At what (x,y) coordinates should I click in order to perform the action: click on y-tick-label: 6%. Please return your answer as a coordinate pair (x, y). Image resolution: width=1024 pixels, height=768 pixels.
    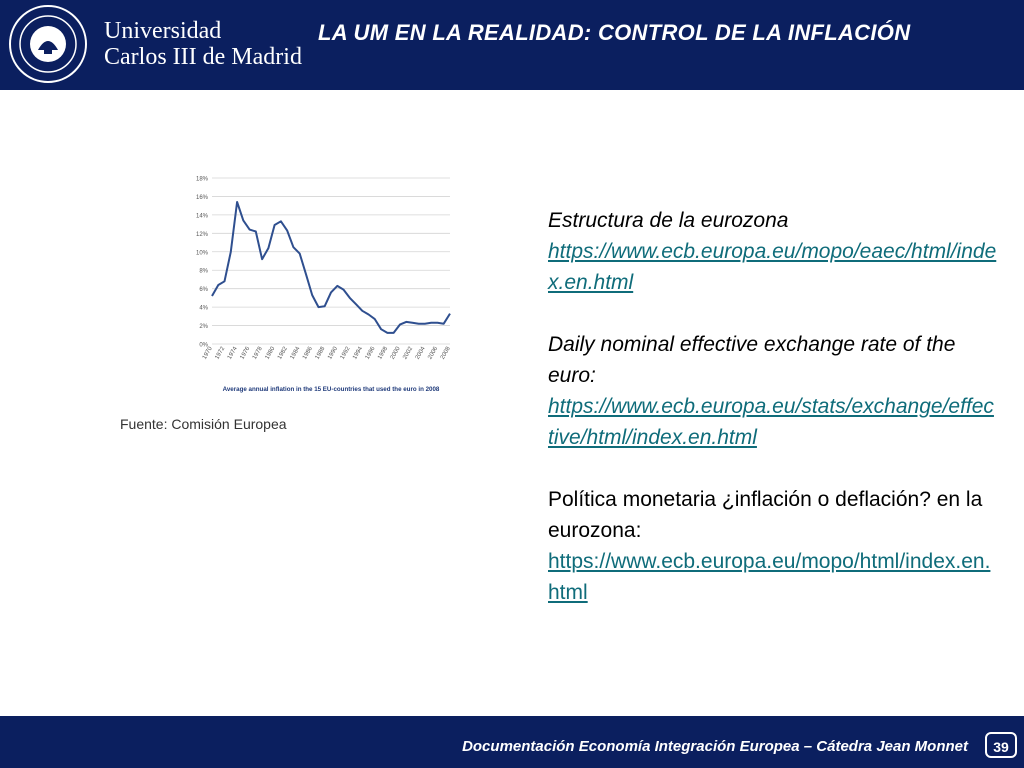
    Looking at the image, I should click on (203, 290).